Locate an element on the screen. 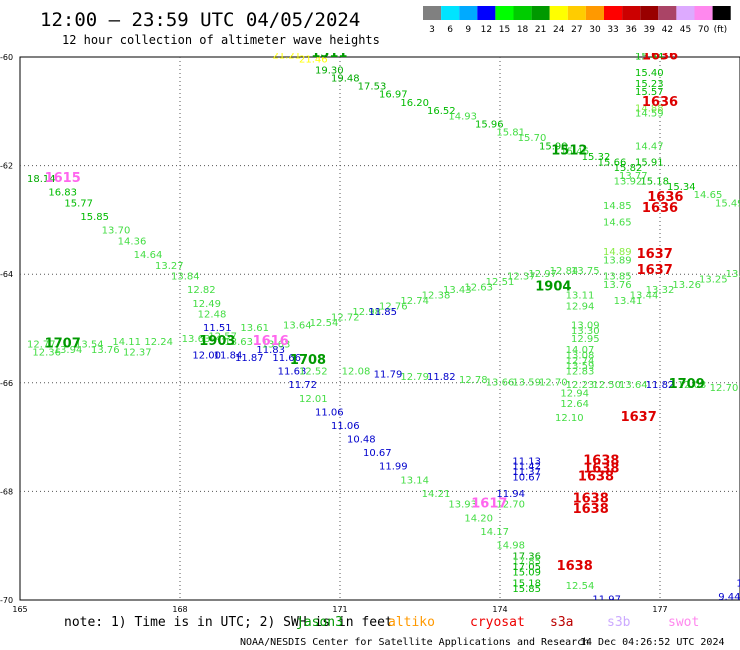  wave-height-value: 15.98 is located at coordinates (553, 146).